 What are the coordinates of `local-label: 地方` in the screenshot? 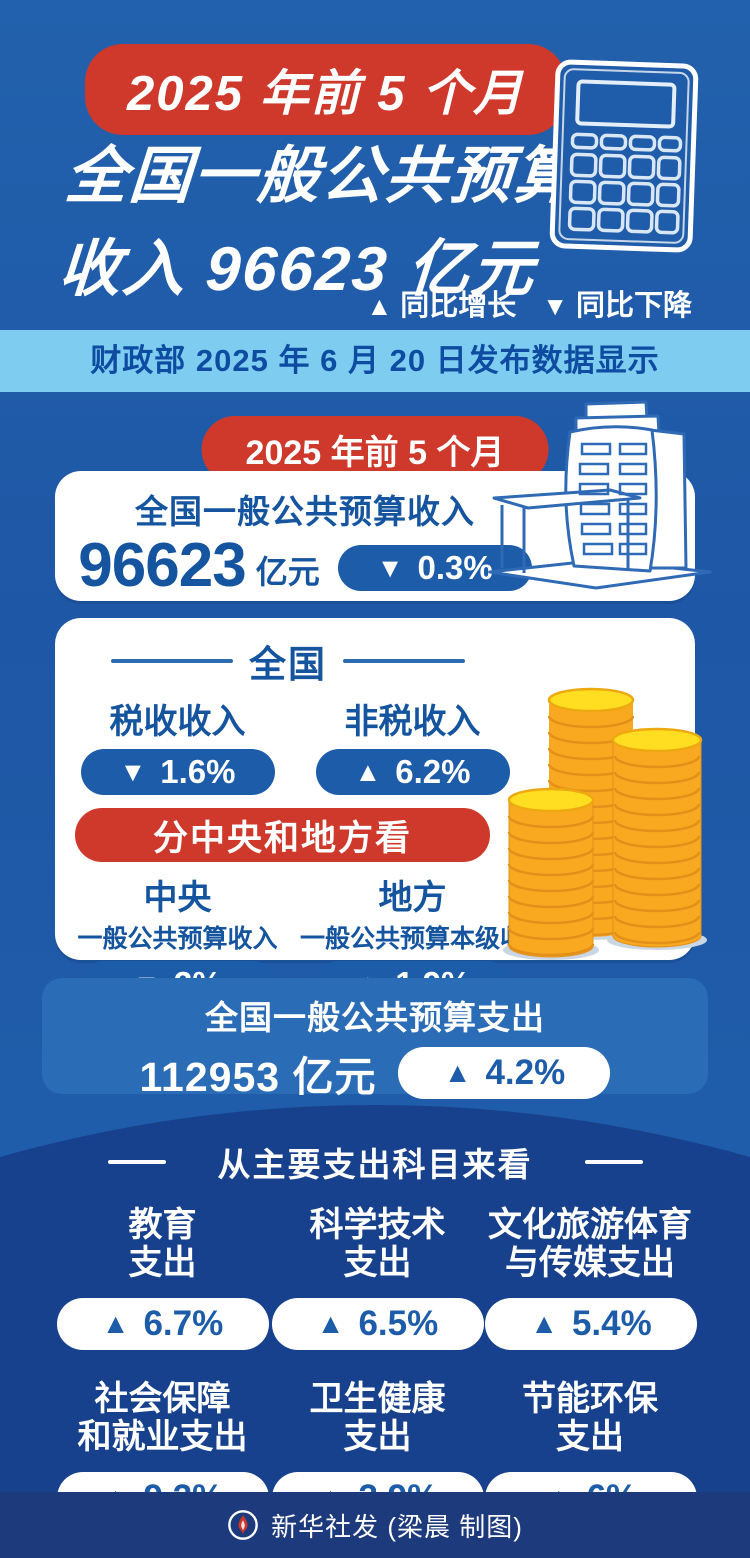 It's located at (412, 898).